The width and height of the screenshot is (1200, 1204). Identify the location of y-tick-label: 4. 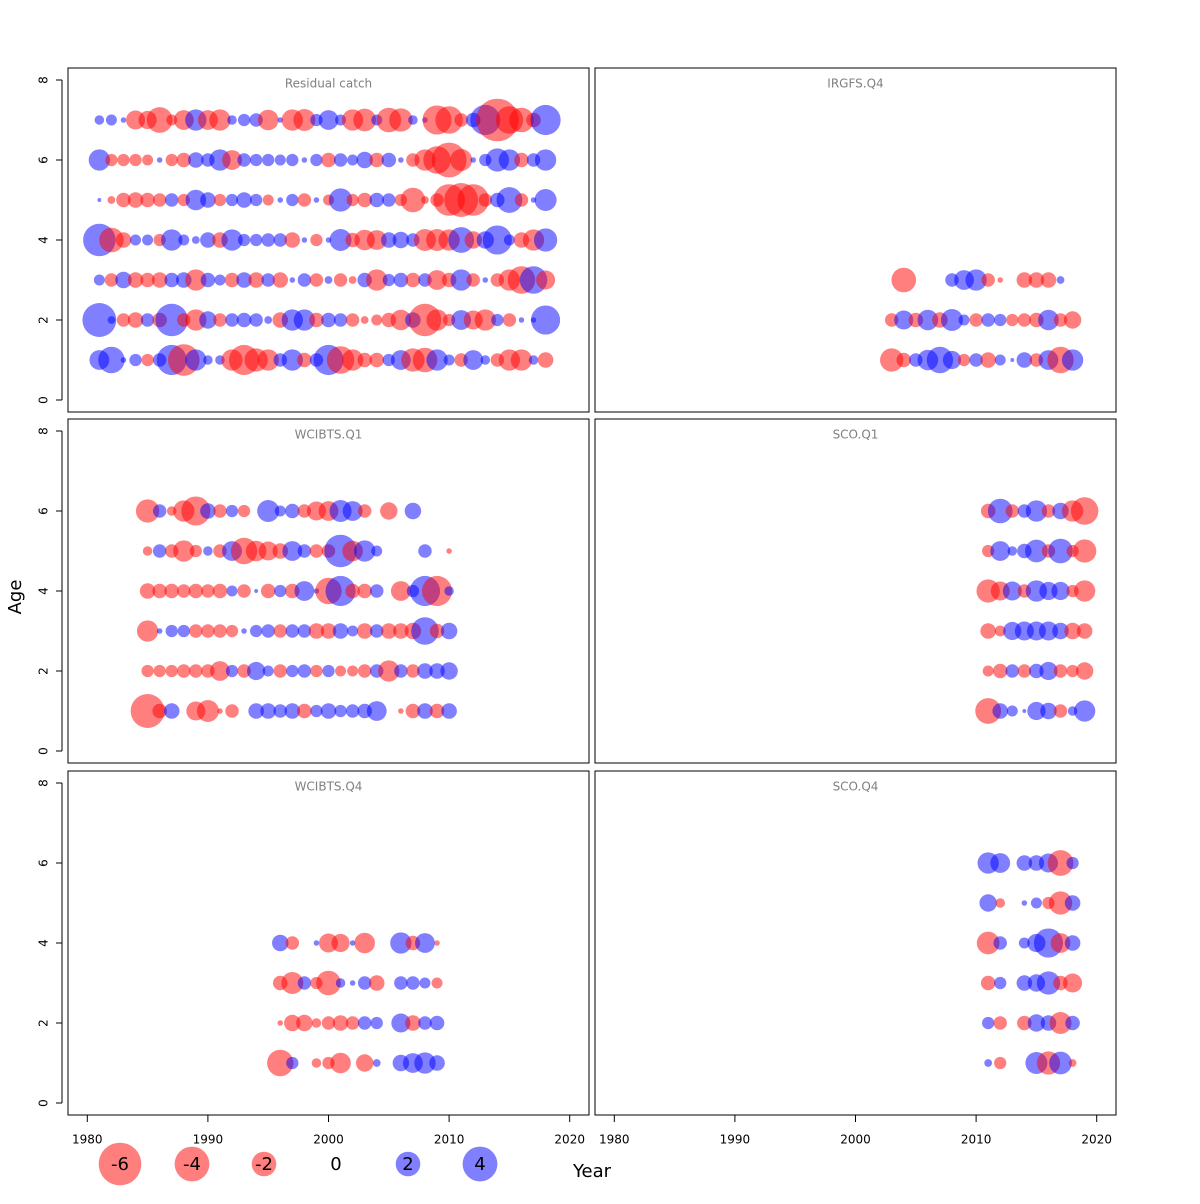
(44, 240).